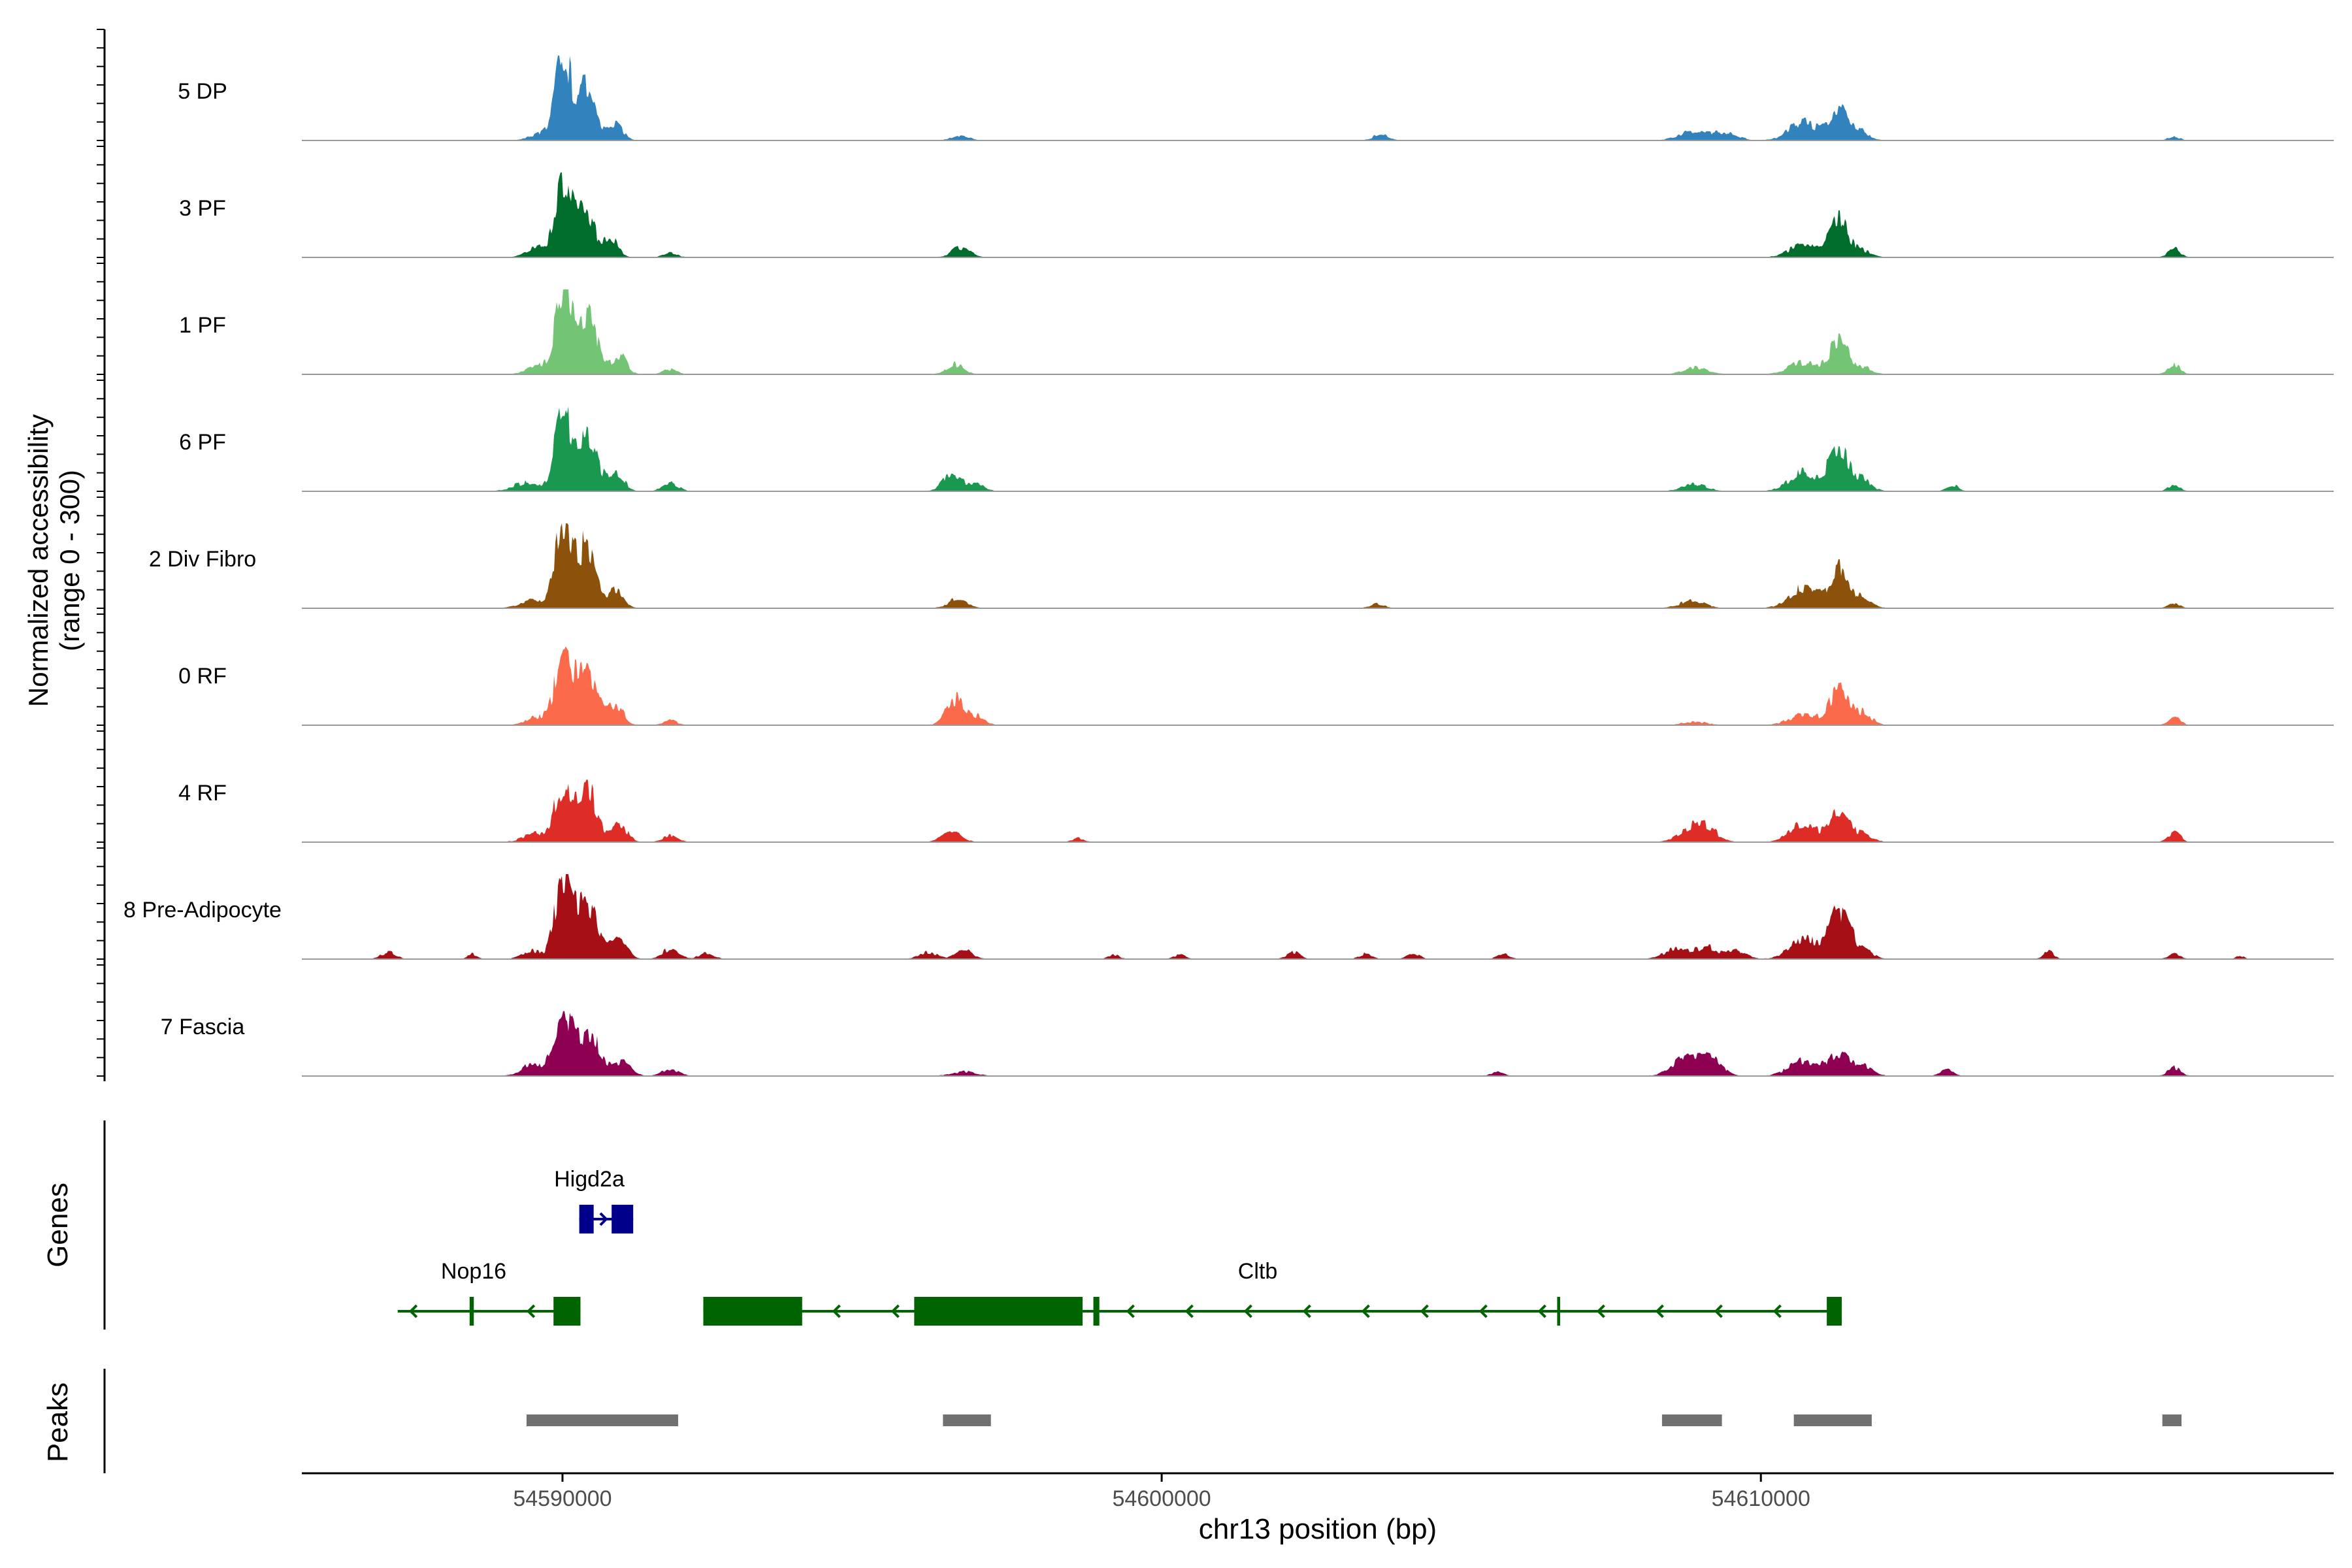 This screenshot has width=2352, height=1568. I want to click on track-0-rf: 0 RF, so click(1256, 686).